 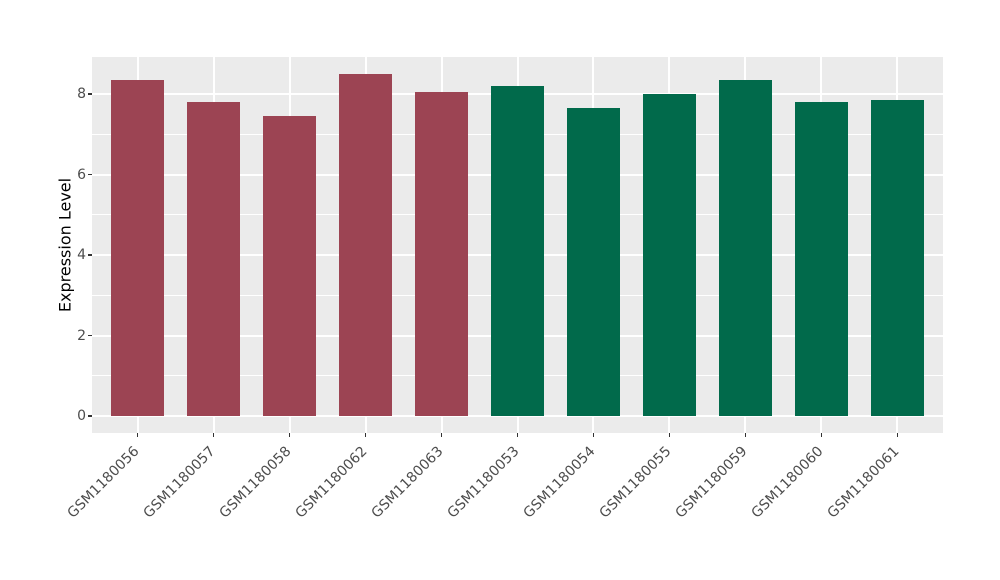 I want to click on x-tick-label: GSM1180063, so click(x=407, y=482).